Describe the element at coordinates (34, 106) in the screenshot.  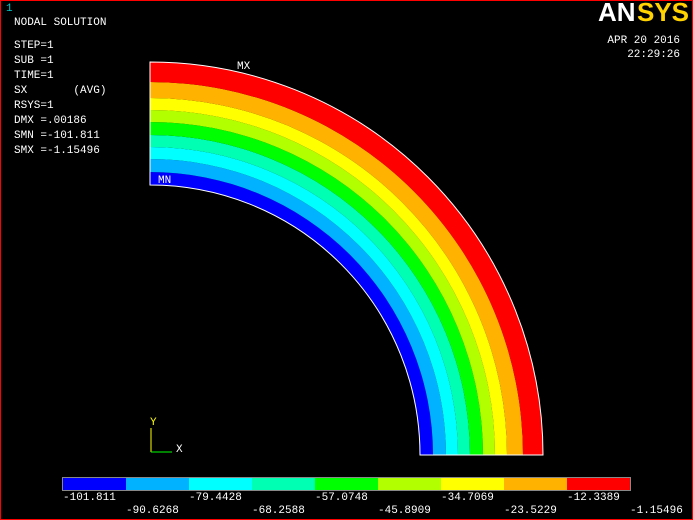
I see `header-line: RSYS=1` at that location.